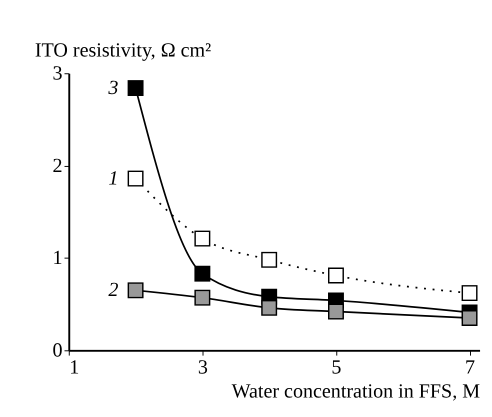 This screenshot has width=492, height=417. Describe the element at coordinates (203, 367) in the screenshot. I see `x-tick-label: 3` at that location.